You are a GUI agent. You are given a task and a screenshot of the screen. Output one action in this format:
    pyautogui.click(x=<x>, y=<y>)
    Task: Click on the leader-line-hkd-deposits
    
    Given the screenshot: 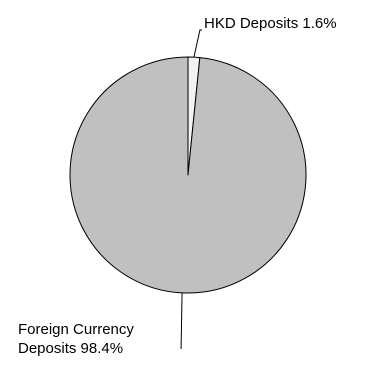 What is the action you would take?
    pyautogui.click(x=197, y=43)
    